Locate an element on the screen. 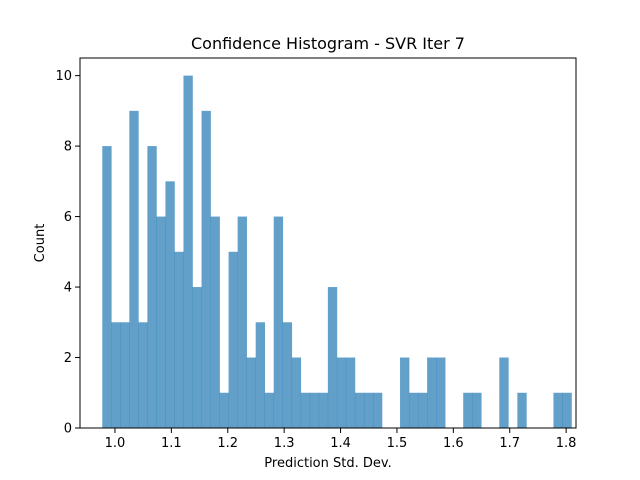  y-axis-label: Count is located at coordinates (40, 243).